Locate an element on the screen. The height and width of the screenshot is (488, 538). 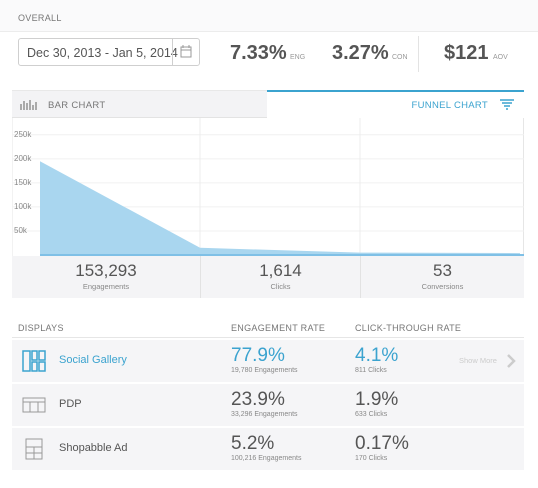
column-header: ENGAGEMENT RATE is located at coordinates (278, 328).